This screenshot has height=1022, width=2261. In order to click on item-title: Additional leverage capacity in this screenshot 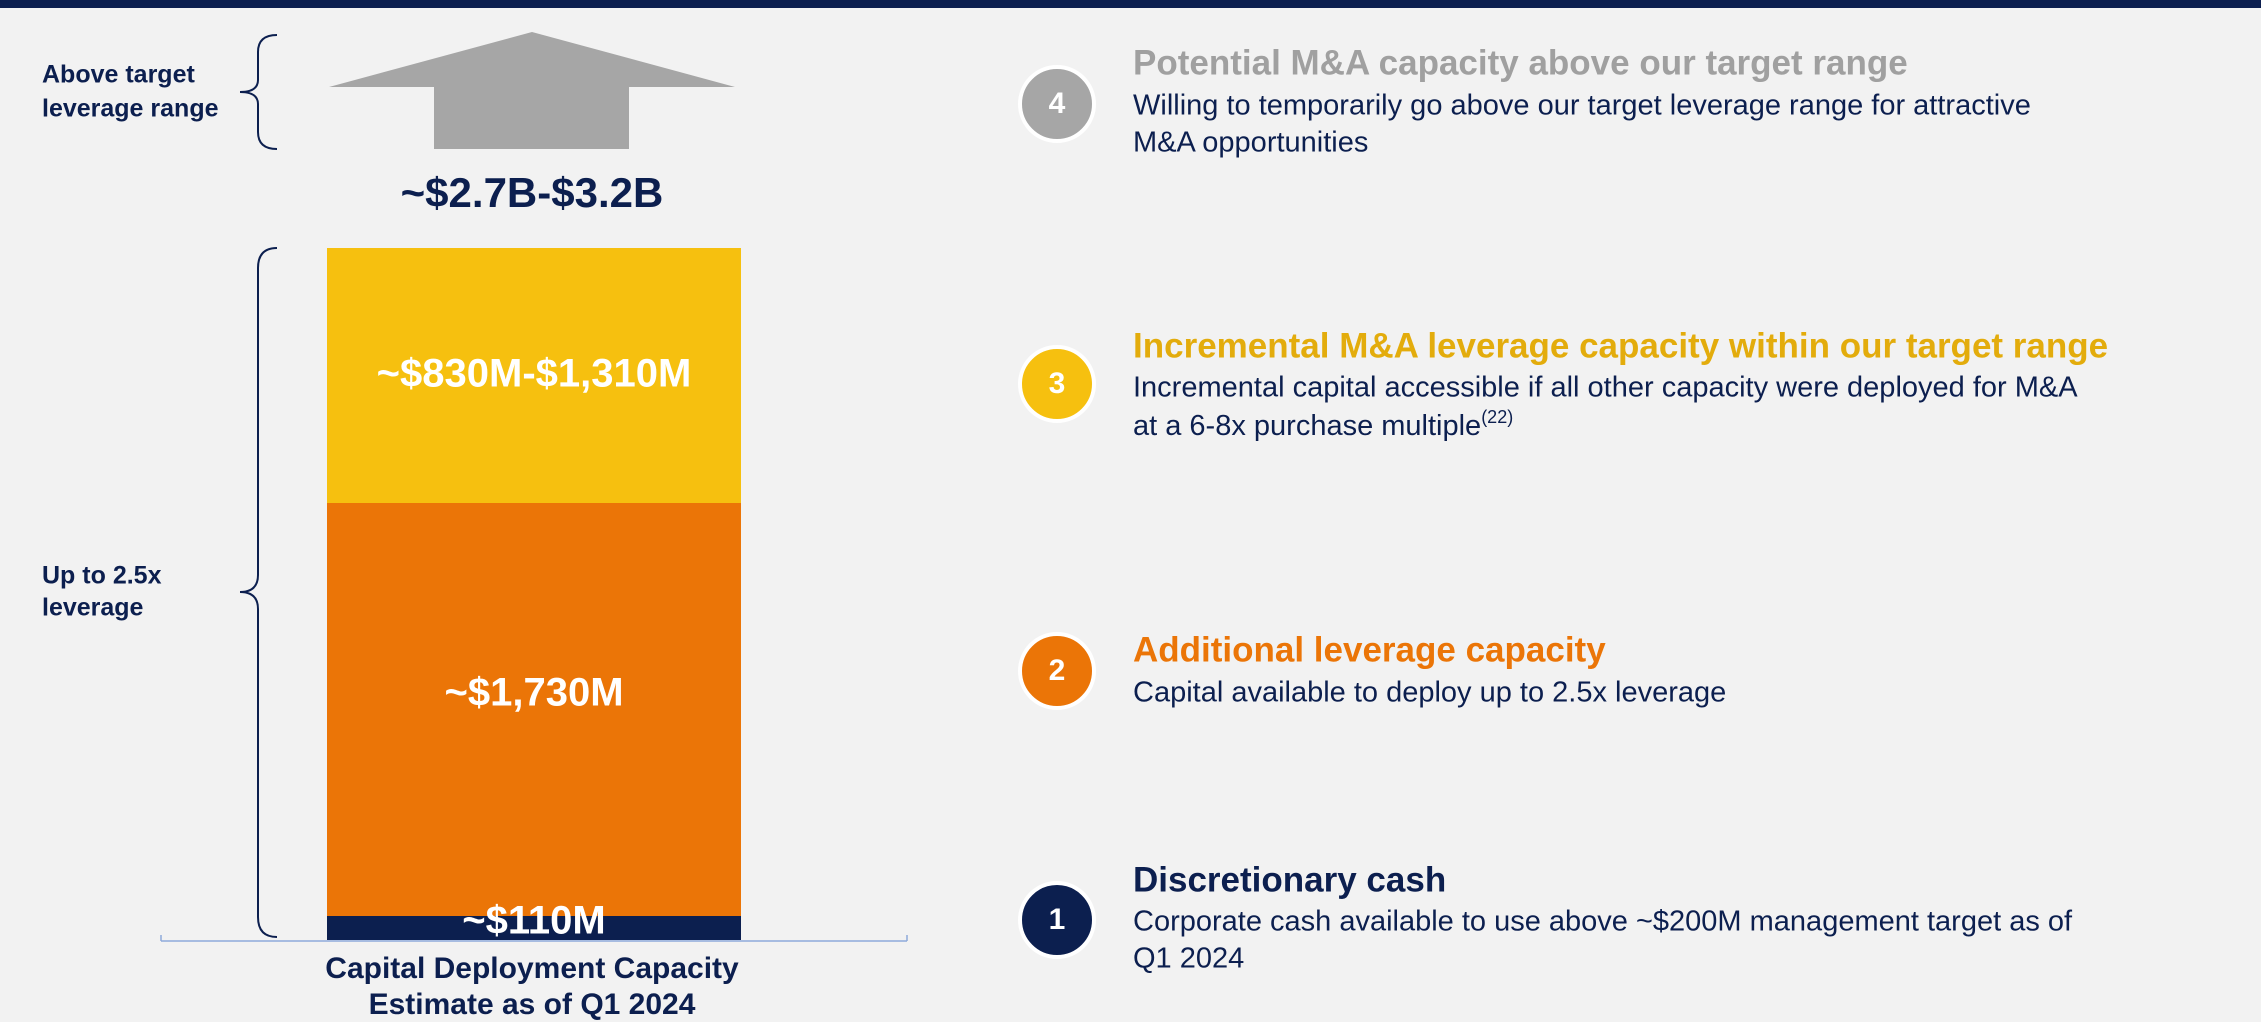, I will do `click(1369, 649)`.